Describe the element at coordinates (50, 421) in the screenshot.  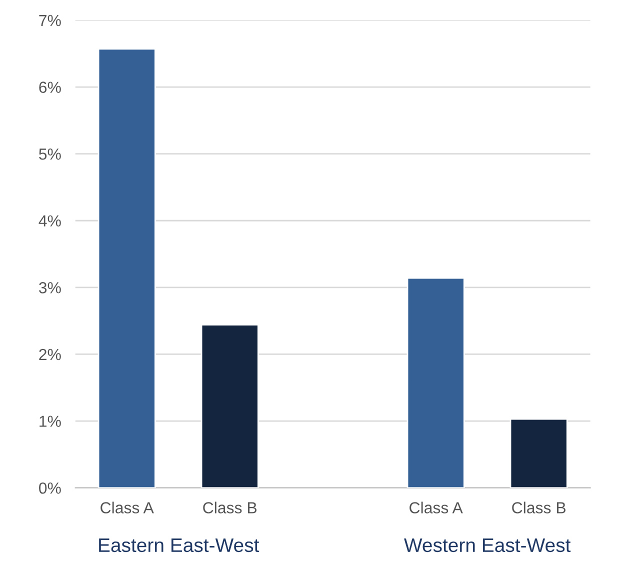
I see `y-tick-label: 1%` at that location.